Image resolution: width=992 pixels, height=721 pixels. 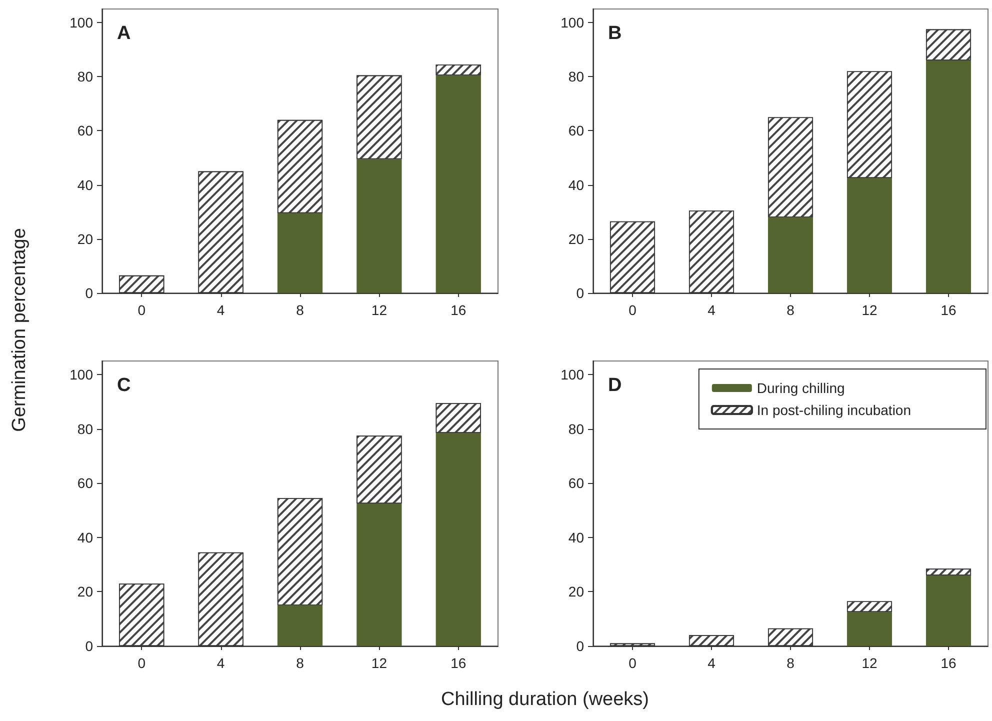 What do you see at coordinates (545, 700) in the screenshot?
I see `x-axis-title: Chilling duration (weeks)` at bounding box center [545, 700].